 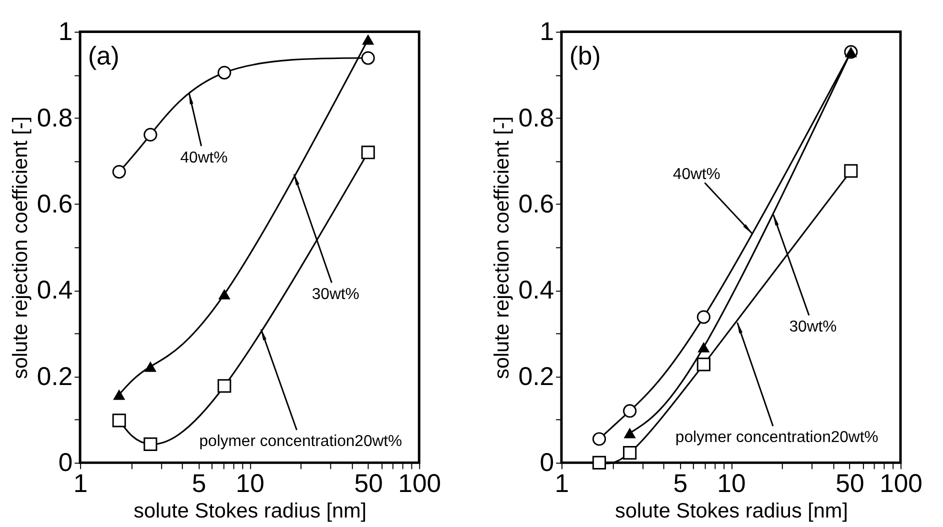 I want to click on text: (a), so click(x=104, y=56).